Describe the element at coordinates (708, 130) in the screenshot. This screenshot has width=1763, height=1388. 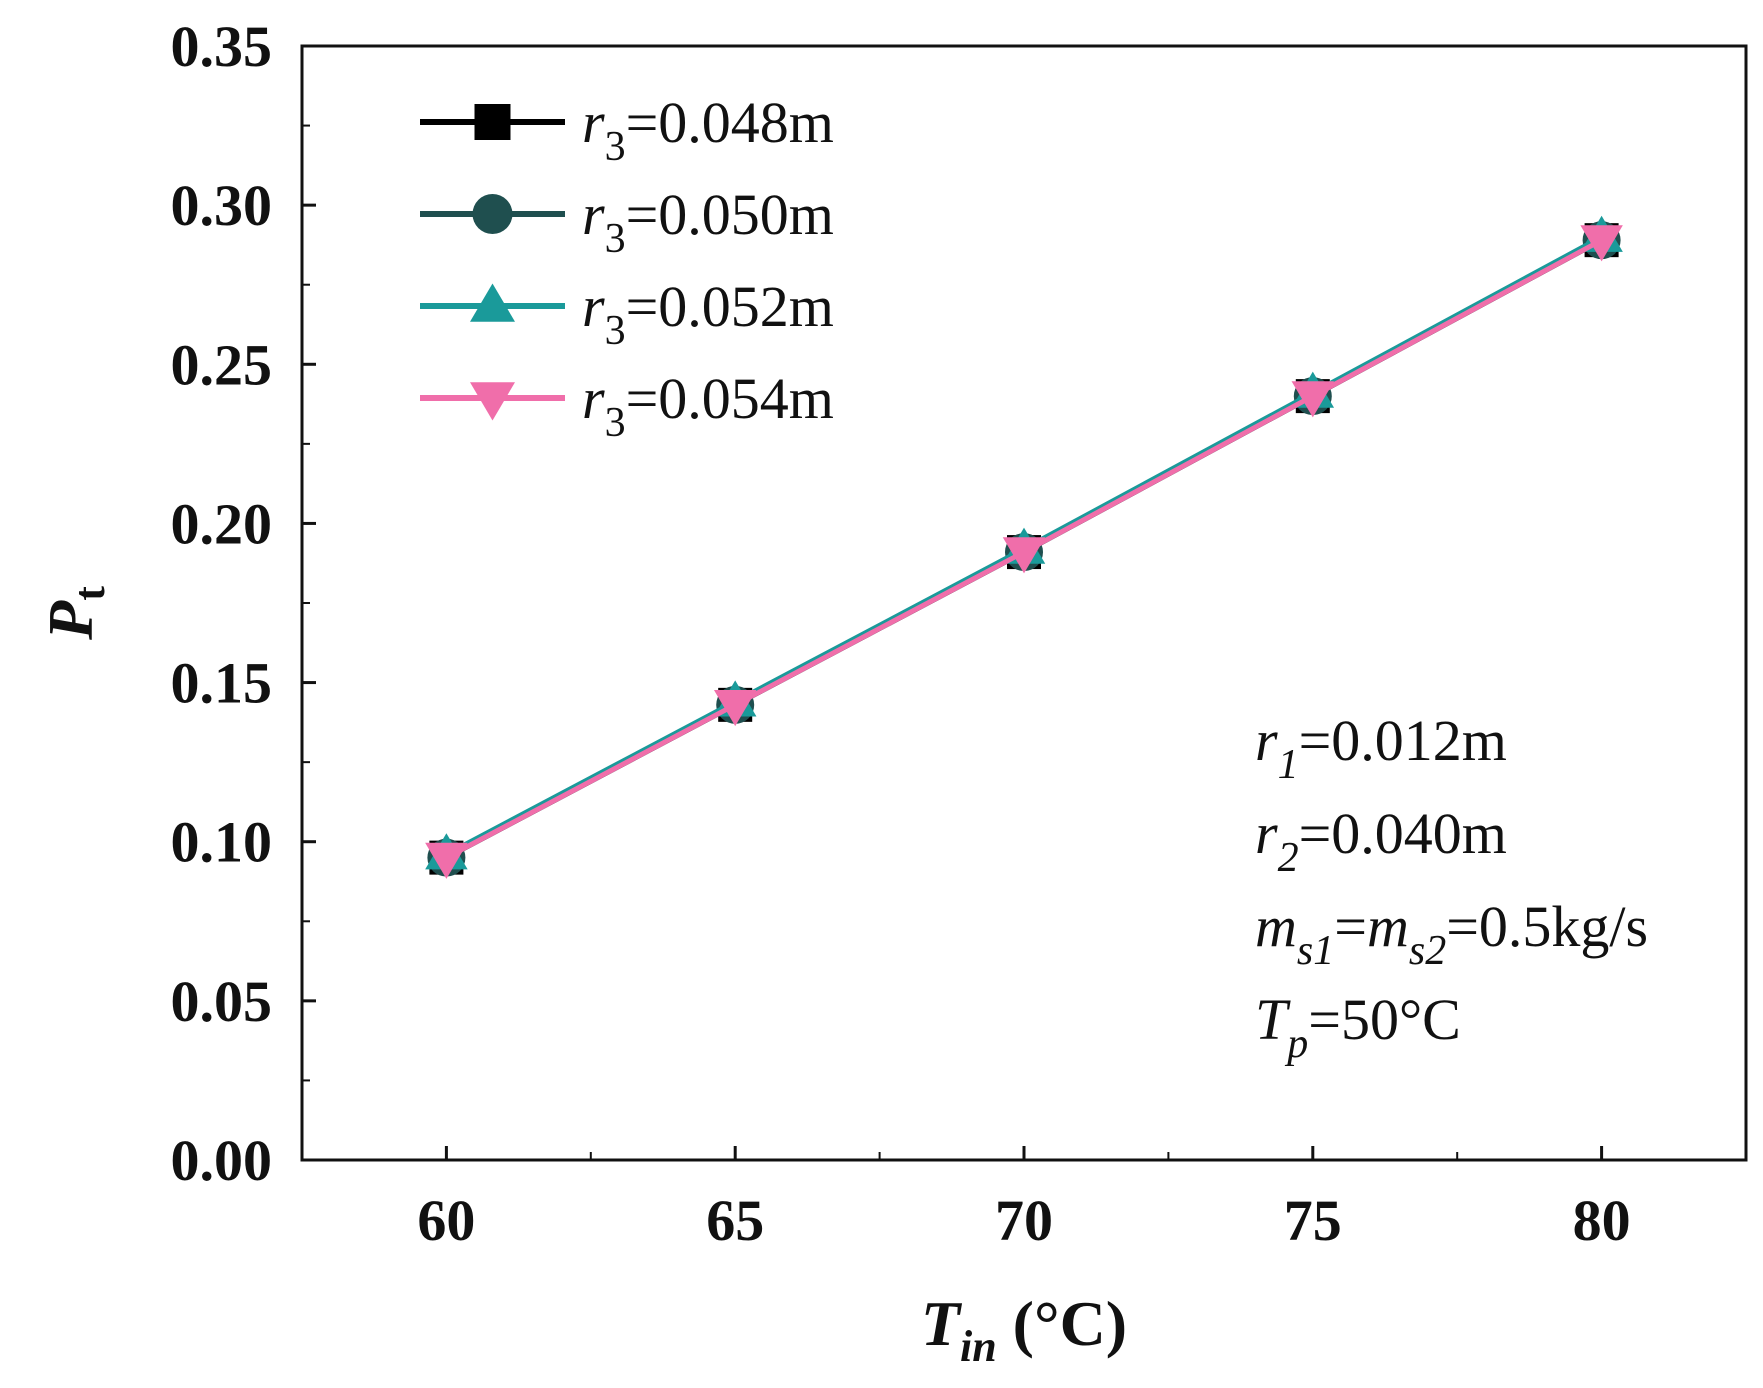
I see `legend-label: r3=0.048m` at that location.